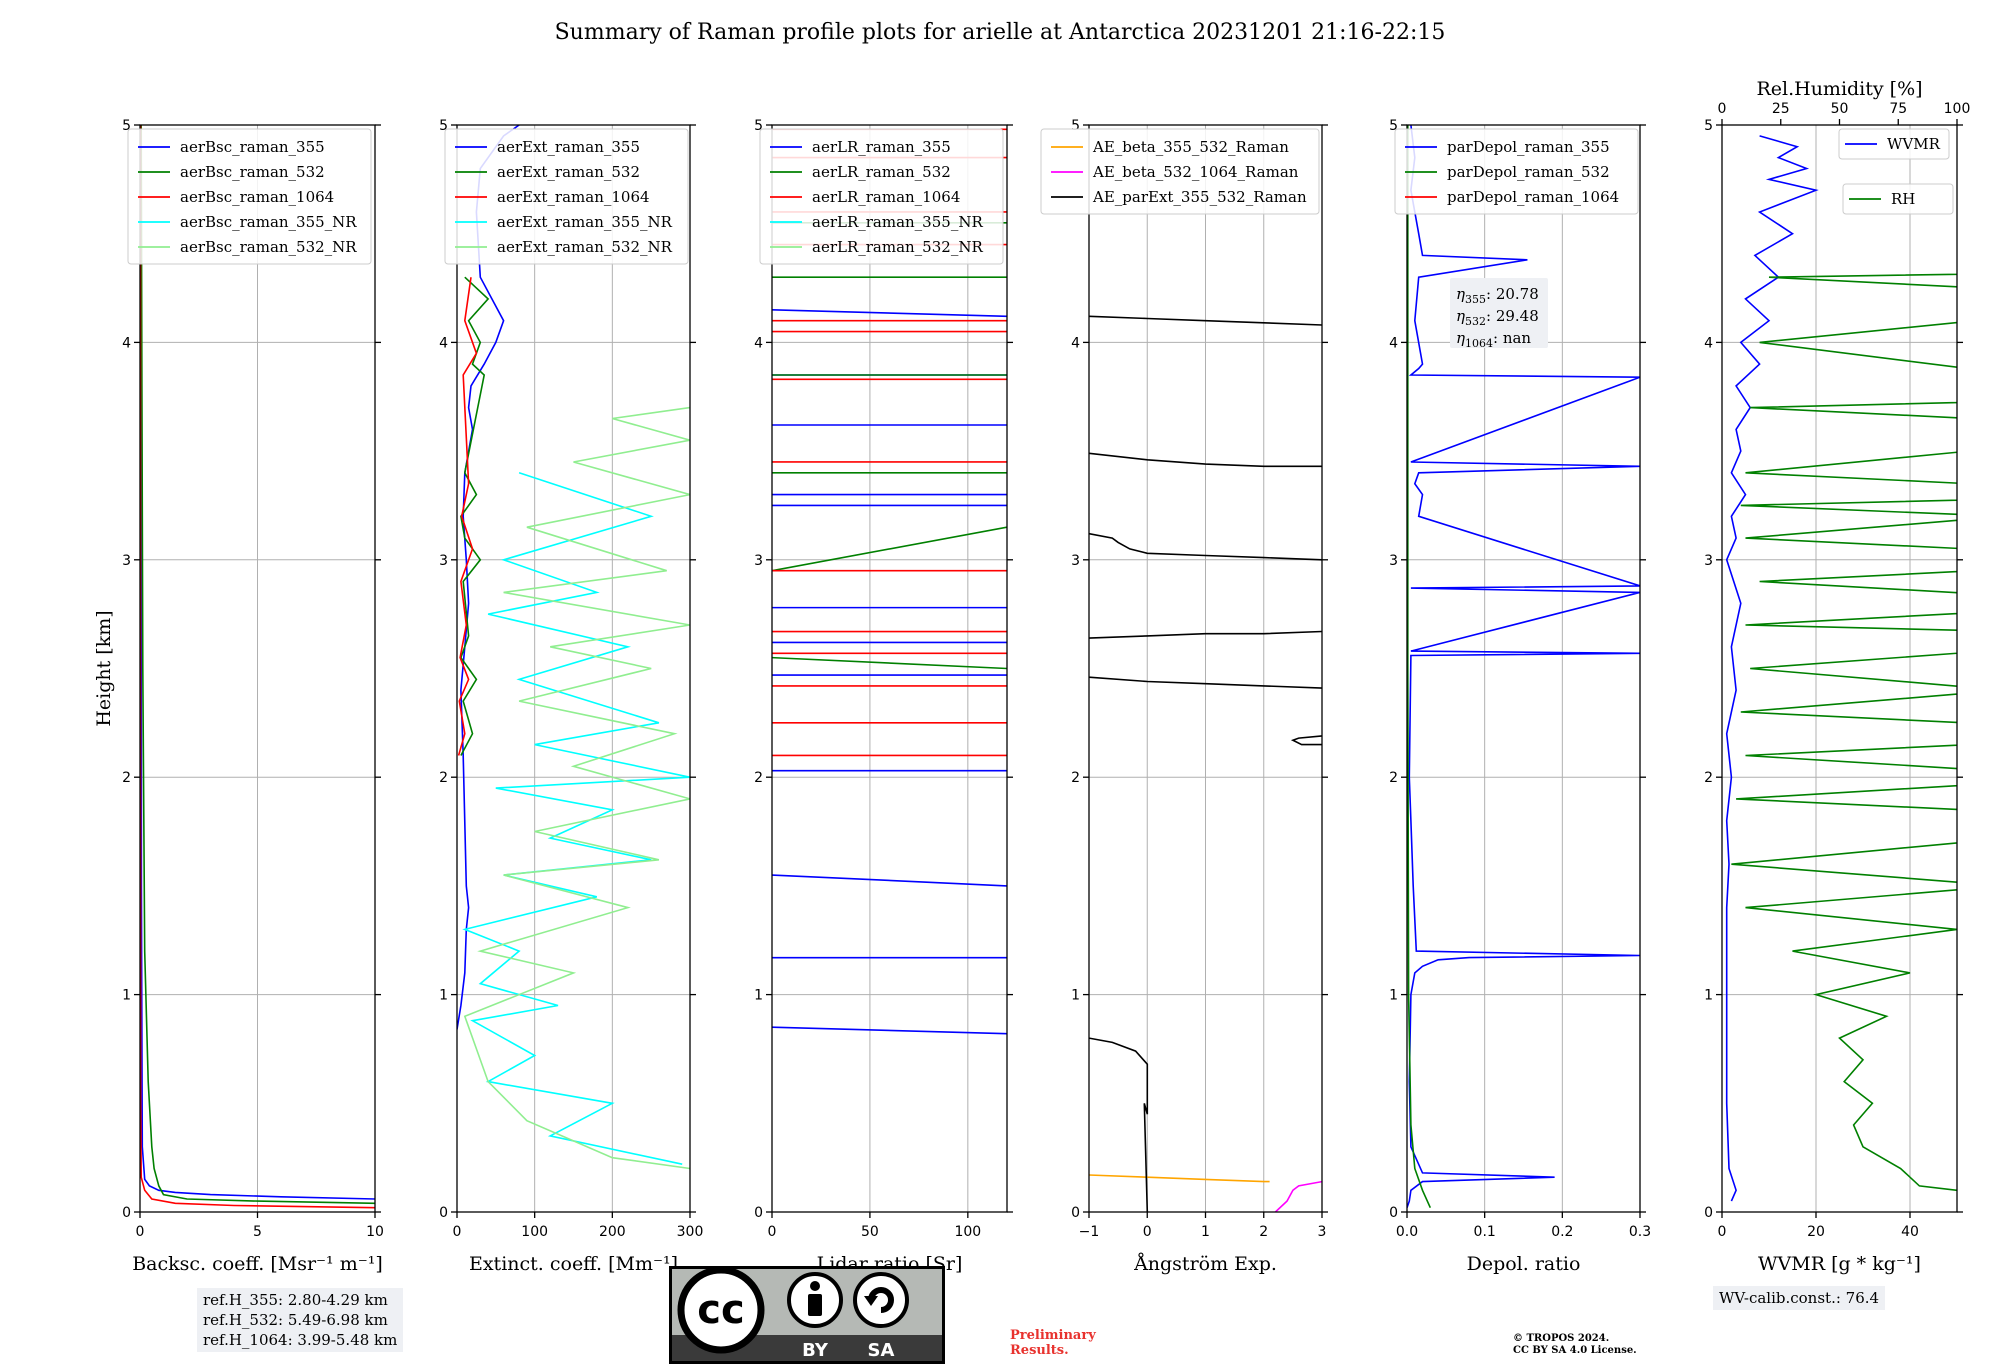  I want to click on x-tick-label: 20, so click(1816, 1232).